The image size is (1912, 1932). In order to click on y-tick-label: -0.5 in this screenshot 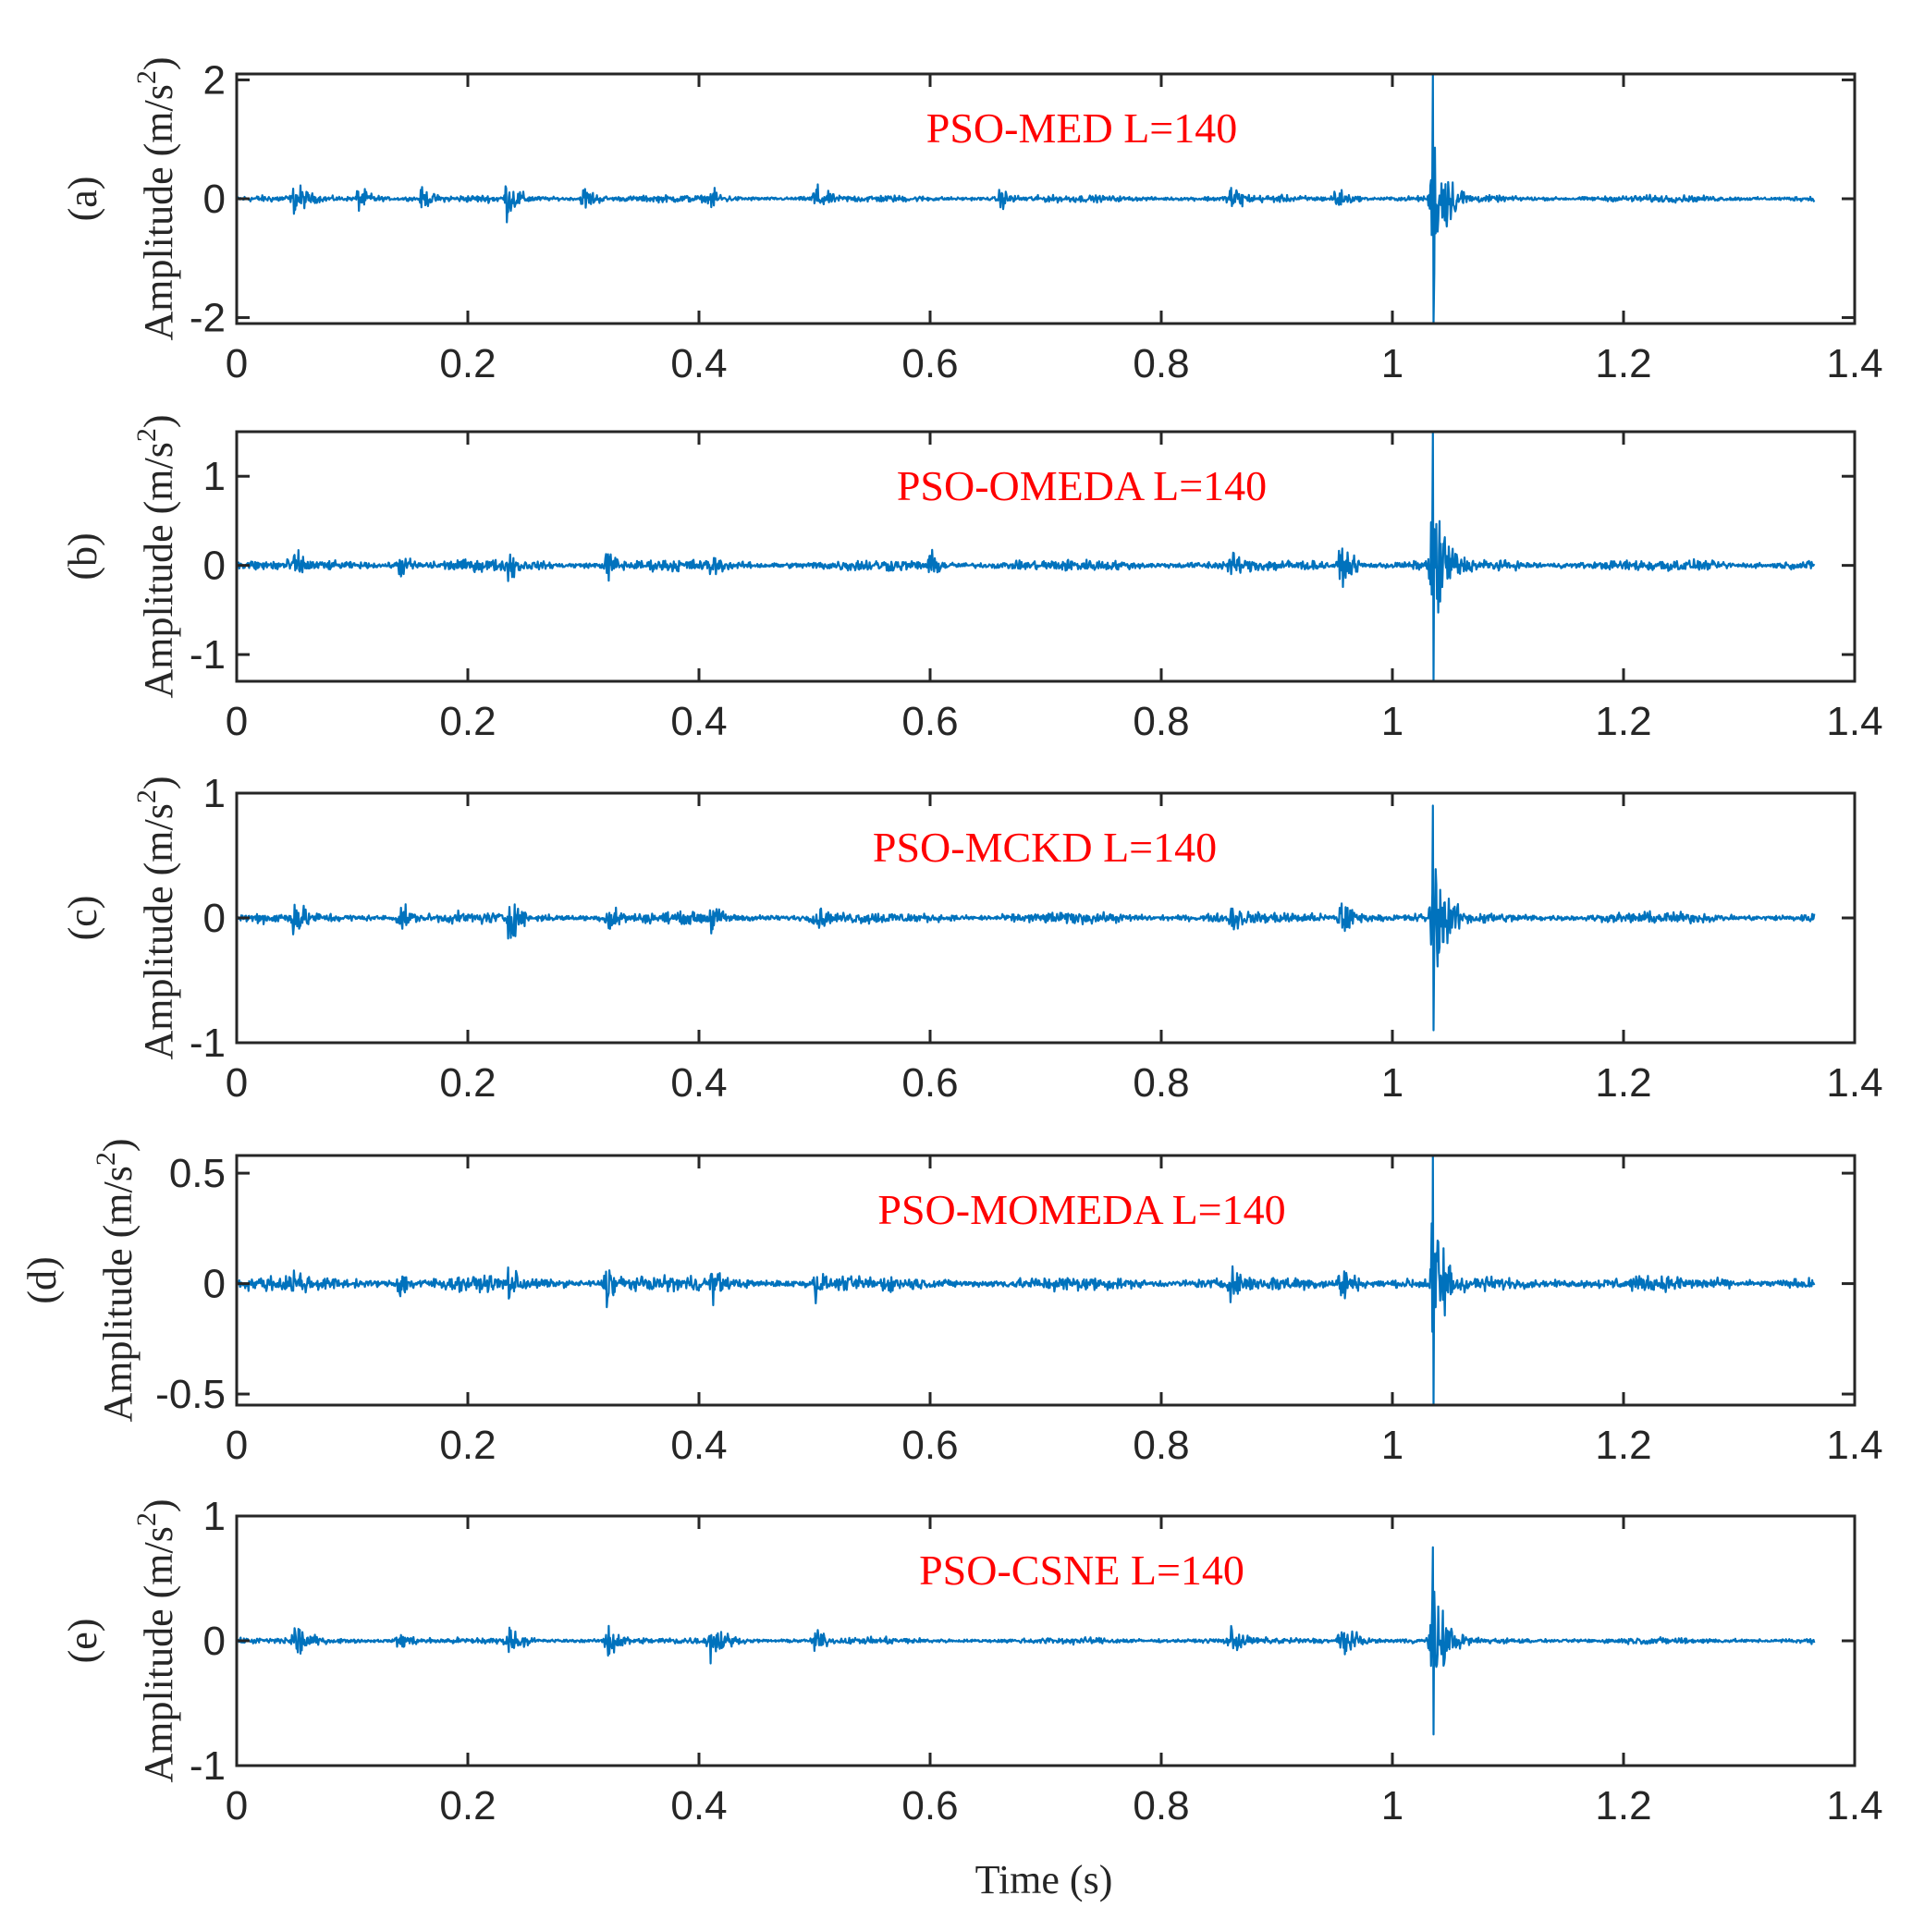, I will do `click(190, 1394)`.